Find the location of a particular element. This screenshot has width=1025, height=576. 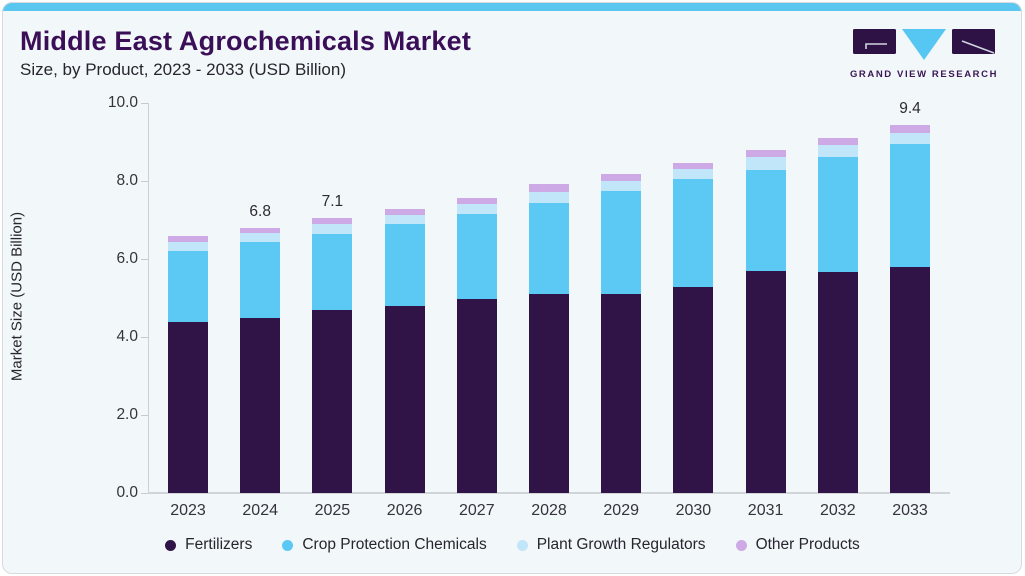

x-axis-baseline is located at coordinates (549, 493).